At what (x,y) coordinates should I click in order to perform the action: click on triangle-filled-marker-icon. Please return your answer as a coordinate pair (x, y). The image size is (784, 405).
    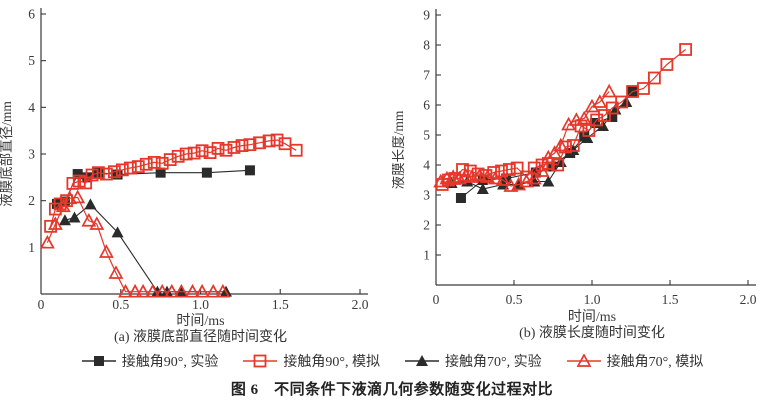
    Looking at the image, I should click on (422, 360).